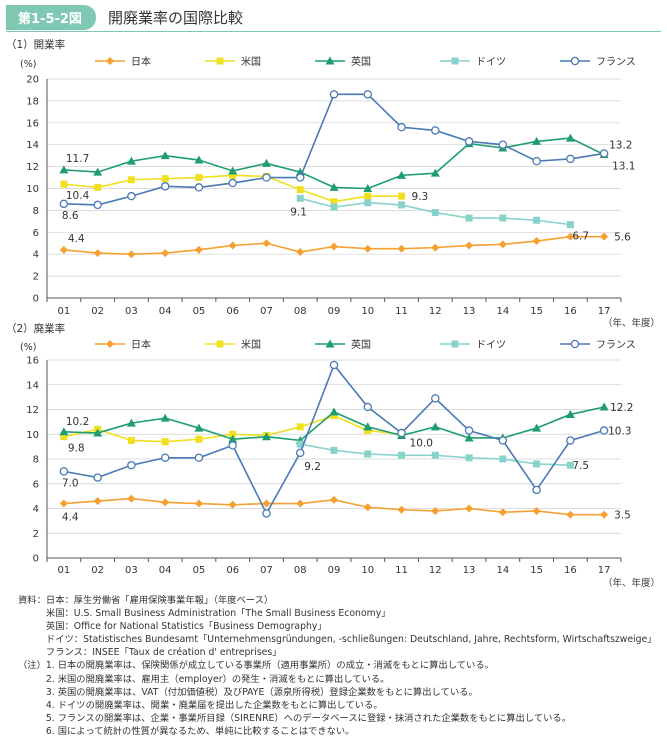  I want to click on y-unit-label: (%), so click(28, 64).